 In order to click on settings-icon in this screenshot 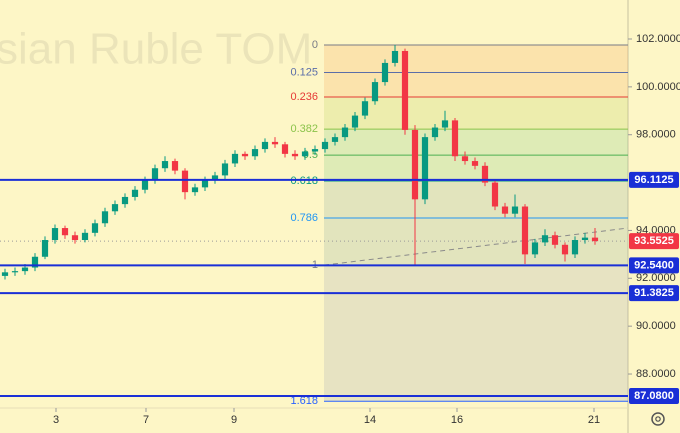, I will do `click(658, 419)`.